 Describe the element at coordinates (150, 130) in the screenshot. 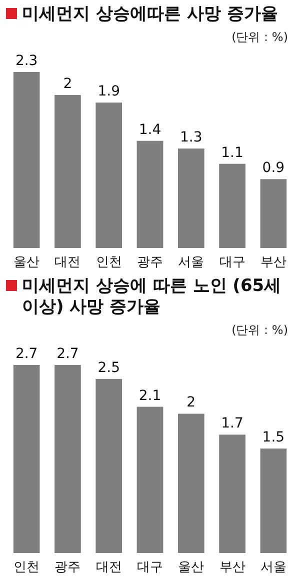

I see `data-label: 1.4` at that location.